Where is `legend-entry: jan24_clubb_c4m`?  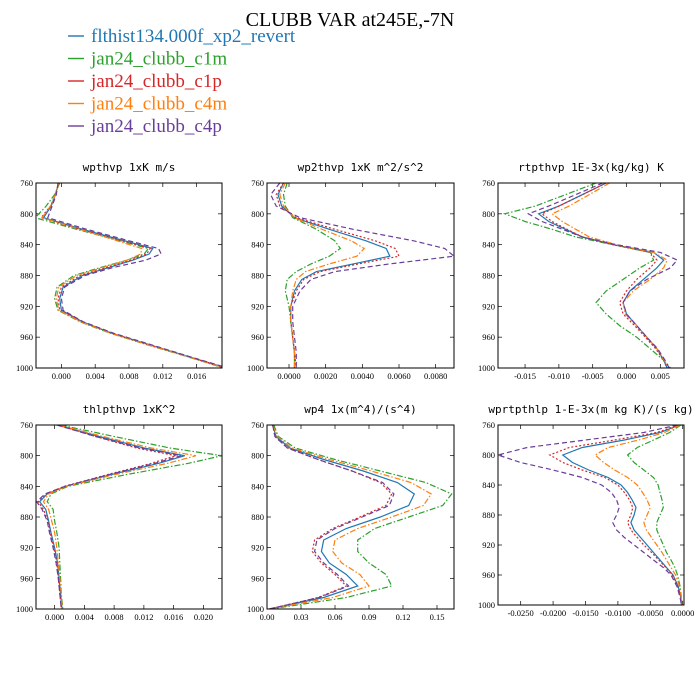 legend-entry: jan24_clubb_c4m is located at coordinates (158, 104).